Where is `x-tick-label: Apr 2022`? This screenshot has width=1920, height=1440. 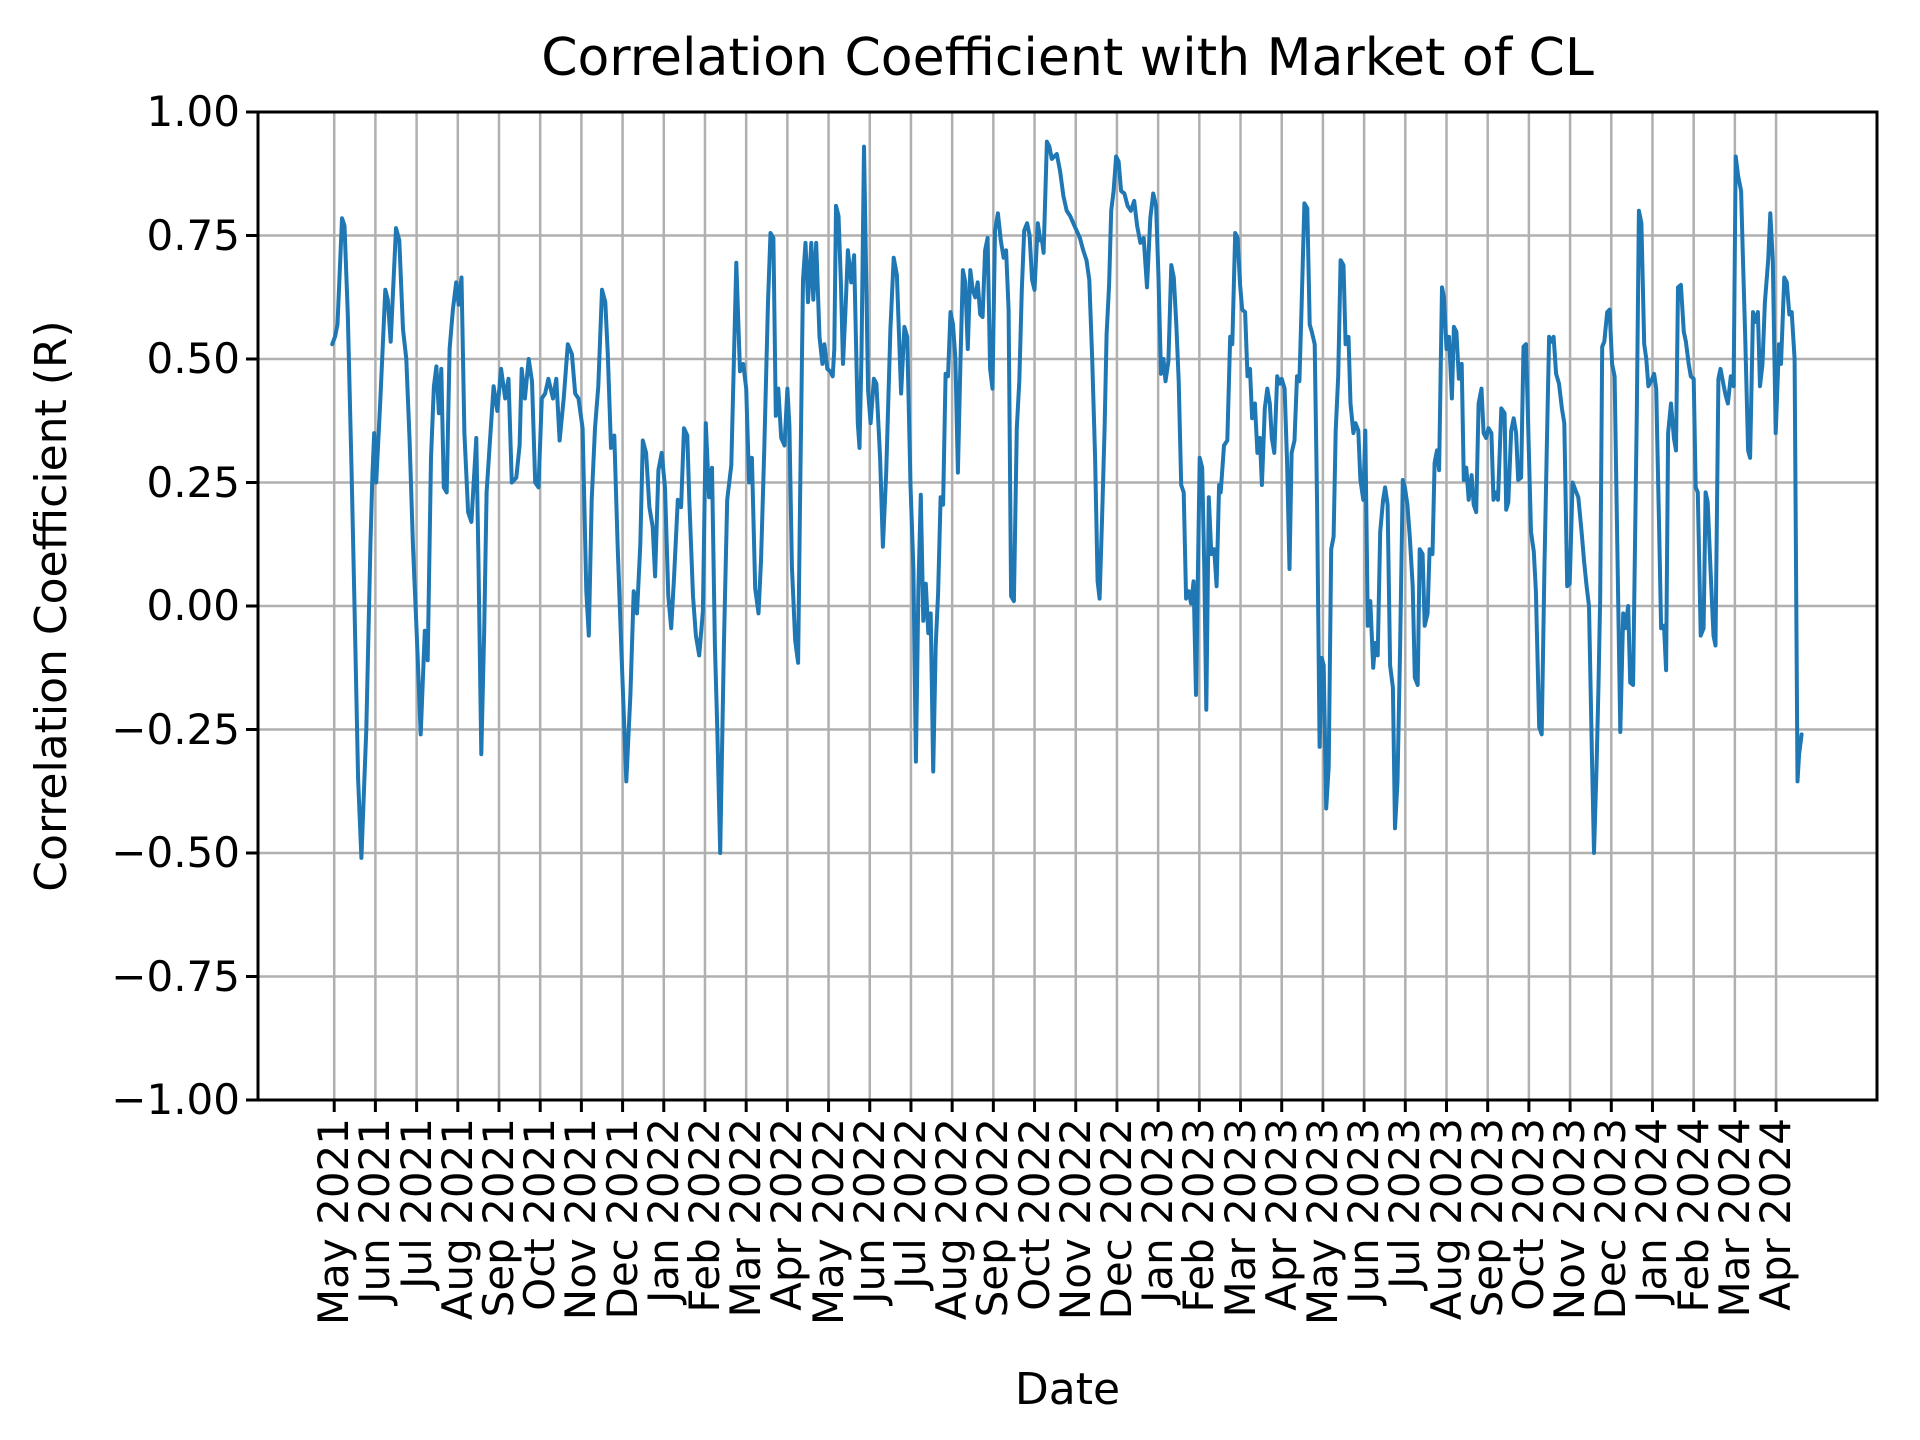 x-tick-label: Apr 2022 is located at coordinates (787, 1214).